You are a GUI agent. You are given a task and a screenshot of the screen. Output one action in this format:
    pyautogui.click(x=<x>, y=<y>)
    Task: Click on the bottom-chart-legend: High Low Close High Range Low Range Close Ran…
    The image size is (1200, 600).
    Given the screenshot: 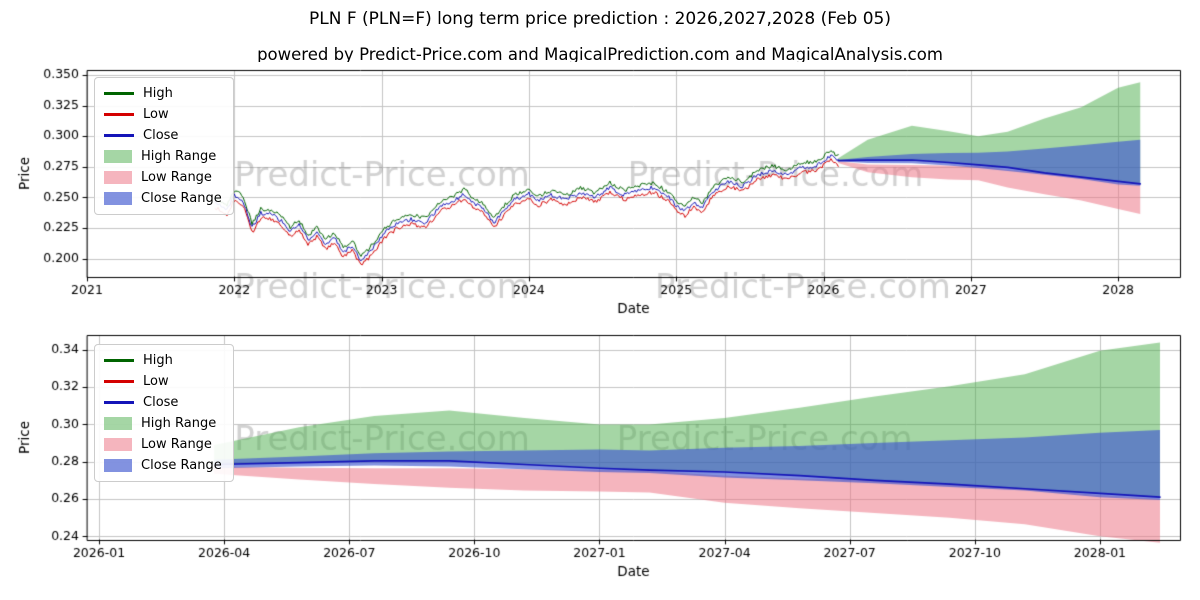 What is the action you would take?
    pyautogui.click(x=164, y=413)
    